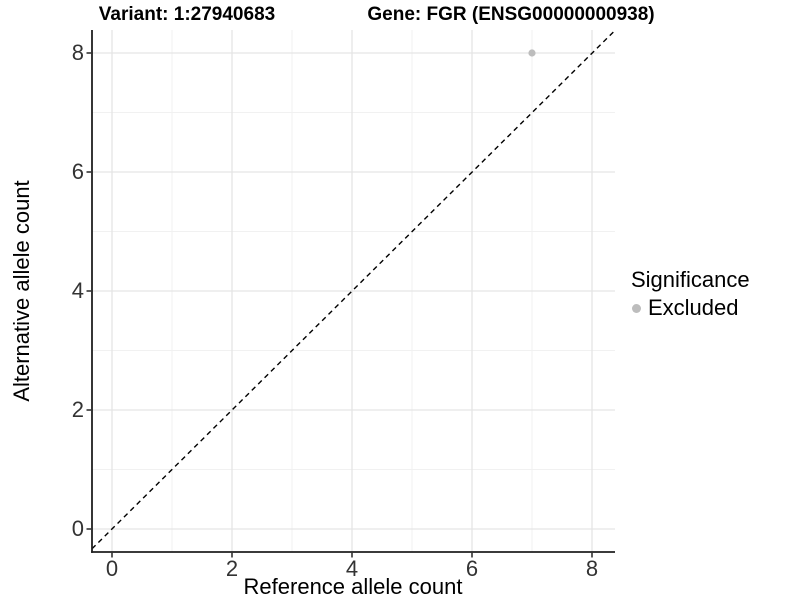  I want to click on y-tick-marks, so click(89, 291).